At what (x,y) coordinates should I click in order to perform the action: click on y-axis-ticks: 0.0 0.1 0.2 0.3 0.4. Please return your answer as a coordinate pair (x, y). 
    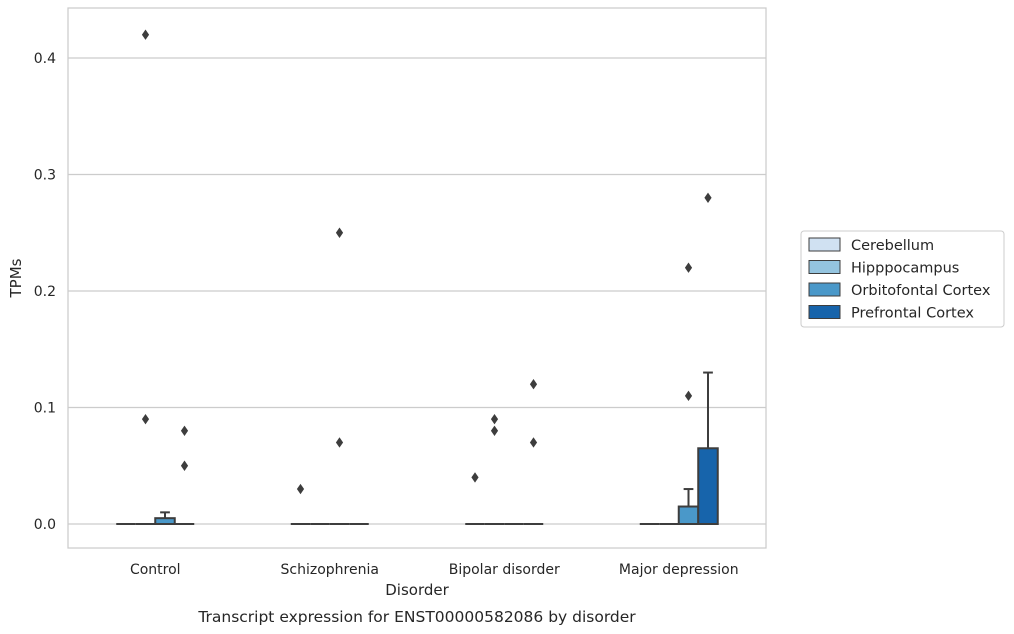
    Looking at the image, I should click on (45, 292).